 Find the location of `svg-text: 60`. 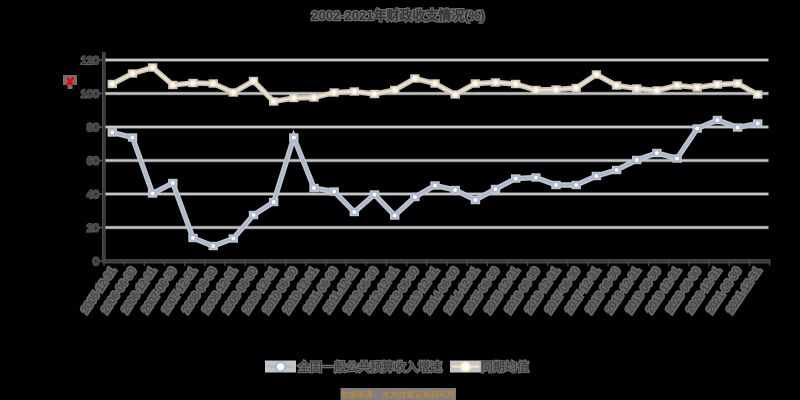

svg-text: 60 is located at coordinates (93, 161).